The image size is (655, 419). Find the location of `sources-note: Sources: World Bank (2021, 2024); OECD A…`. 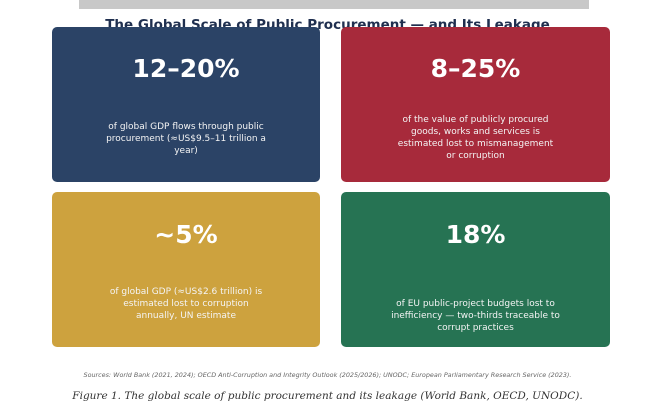

sources-note: Sources: World Bank (2021, 2024); OECD A… is located at coordinates (327, 375).